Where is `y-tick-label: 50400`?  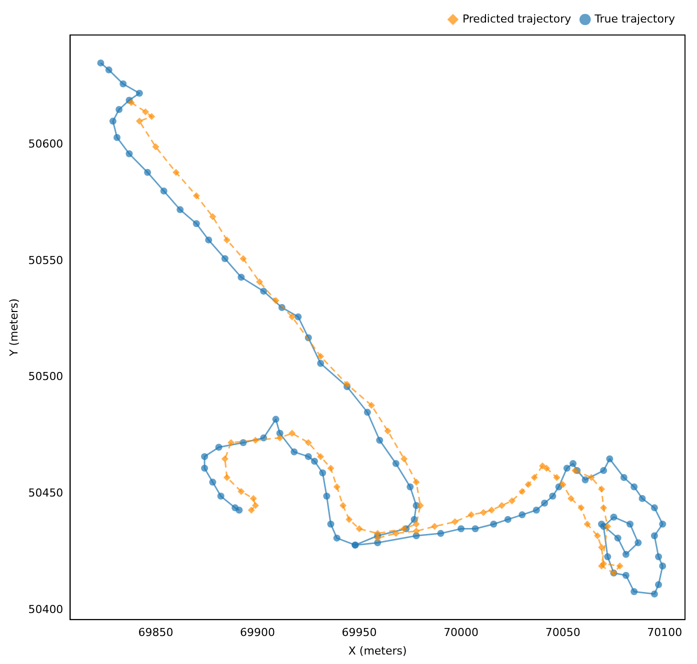
y-tick-label: 50400 is located at coordinates (46, 609).